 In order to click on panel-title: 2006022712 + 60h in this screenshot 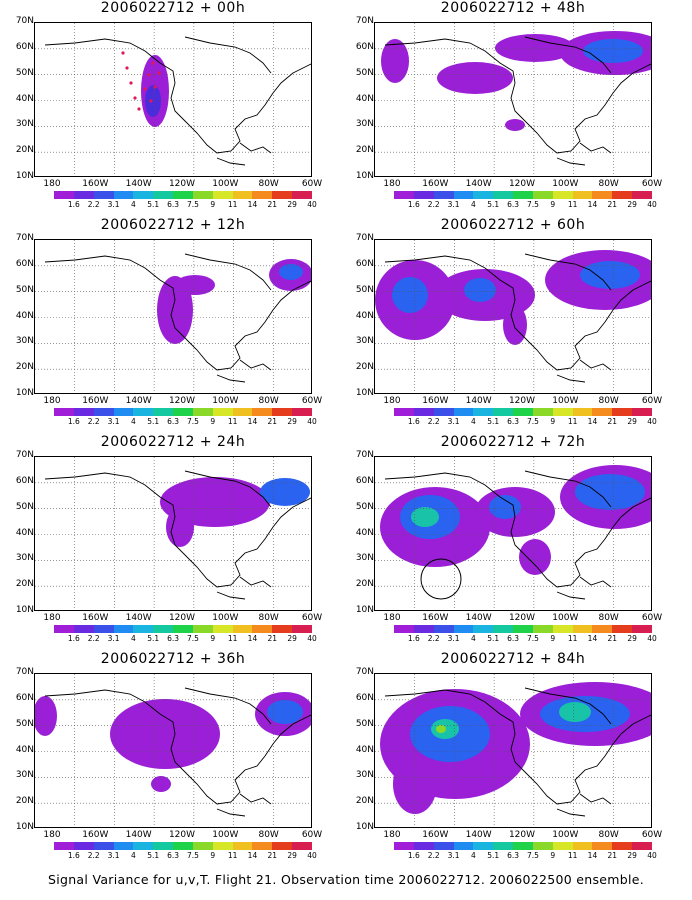, I will do `click(513, 225)`.